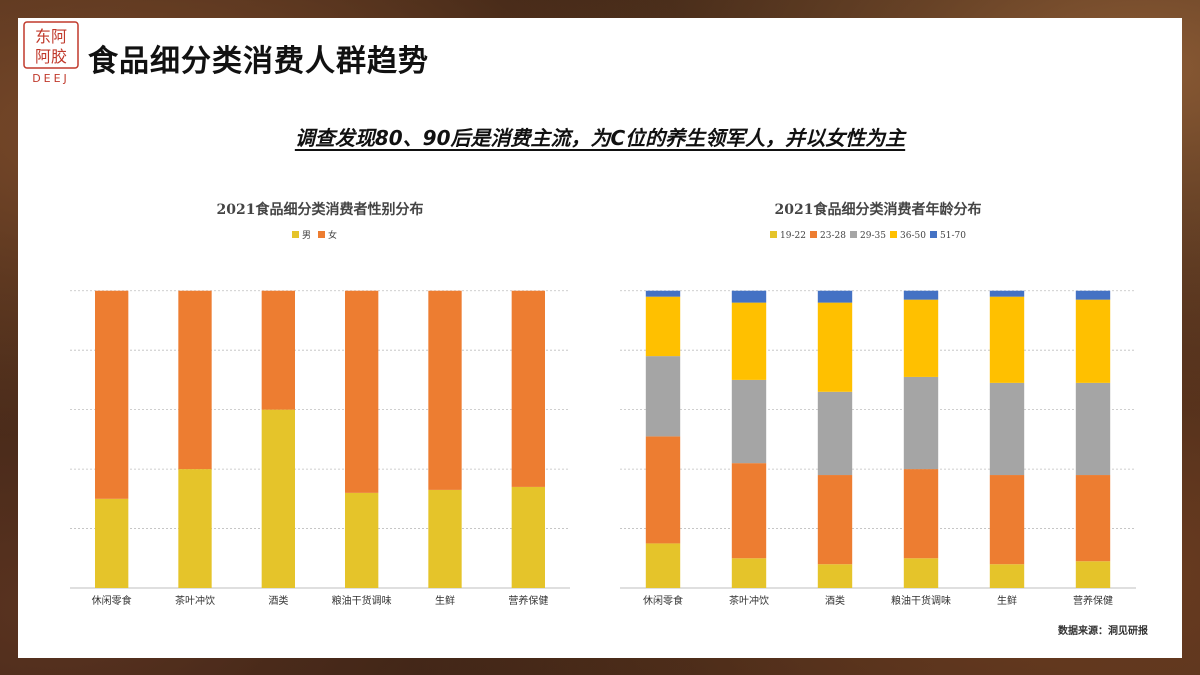 This screenshot has height=675, width=1200. Describe the element at coordinates (600, 138) in the screenshot. I see `headline: 调查发现80、90后是消费主流，为C位的养生领军人，并以女性为主` at that location.